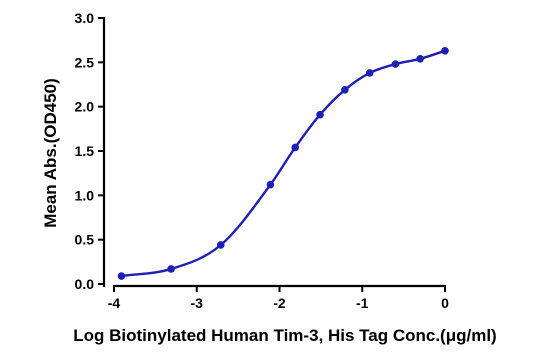 The height and width of the screenshot is (352, 544). I want to click on y-tick-label: 0.0, so click(85, 284).